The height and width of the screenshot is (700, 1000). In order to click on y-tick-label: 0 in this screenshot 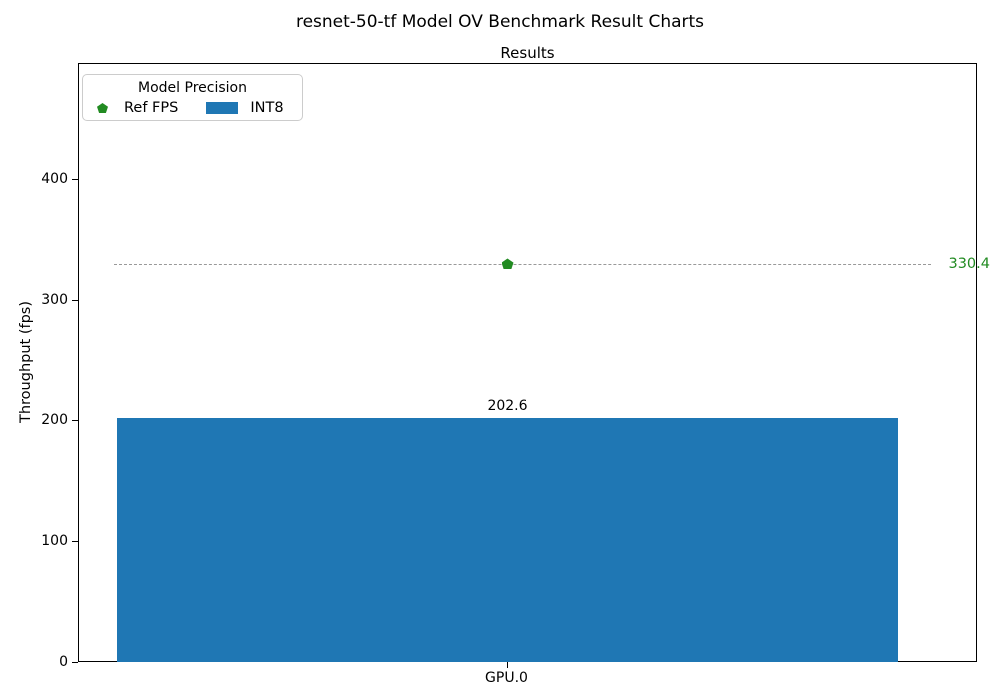, I will do `click(63, 662)`.